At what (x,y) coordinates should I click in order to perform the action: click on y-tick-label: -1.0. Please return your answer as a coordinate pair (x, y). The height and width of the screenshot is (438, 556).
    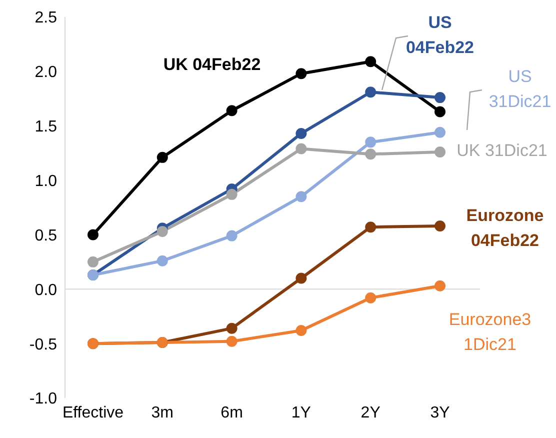
    Looking at the image, I should click on (43, 399).